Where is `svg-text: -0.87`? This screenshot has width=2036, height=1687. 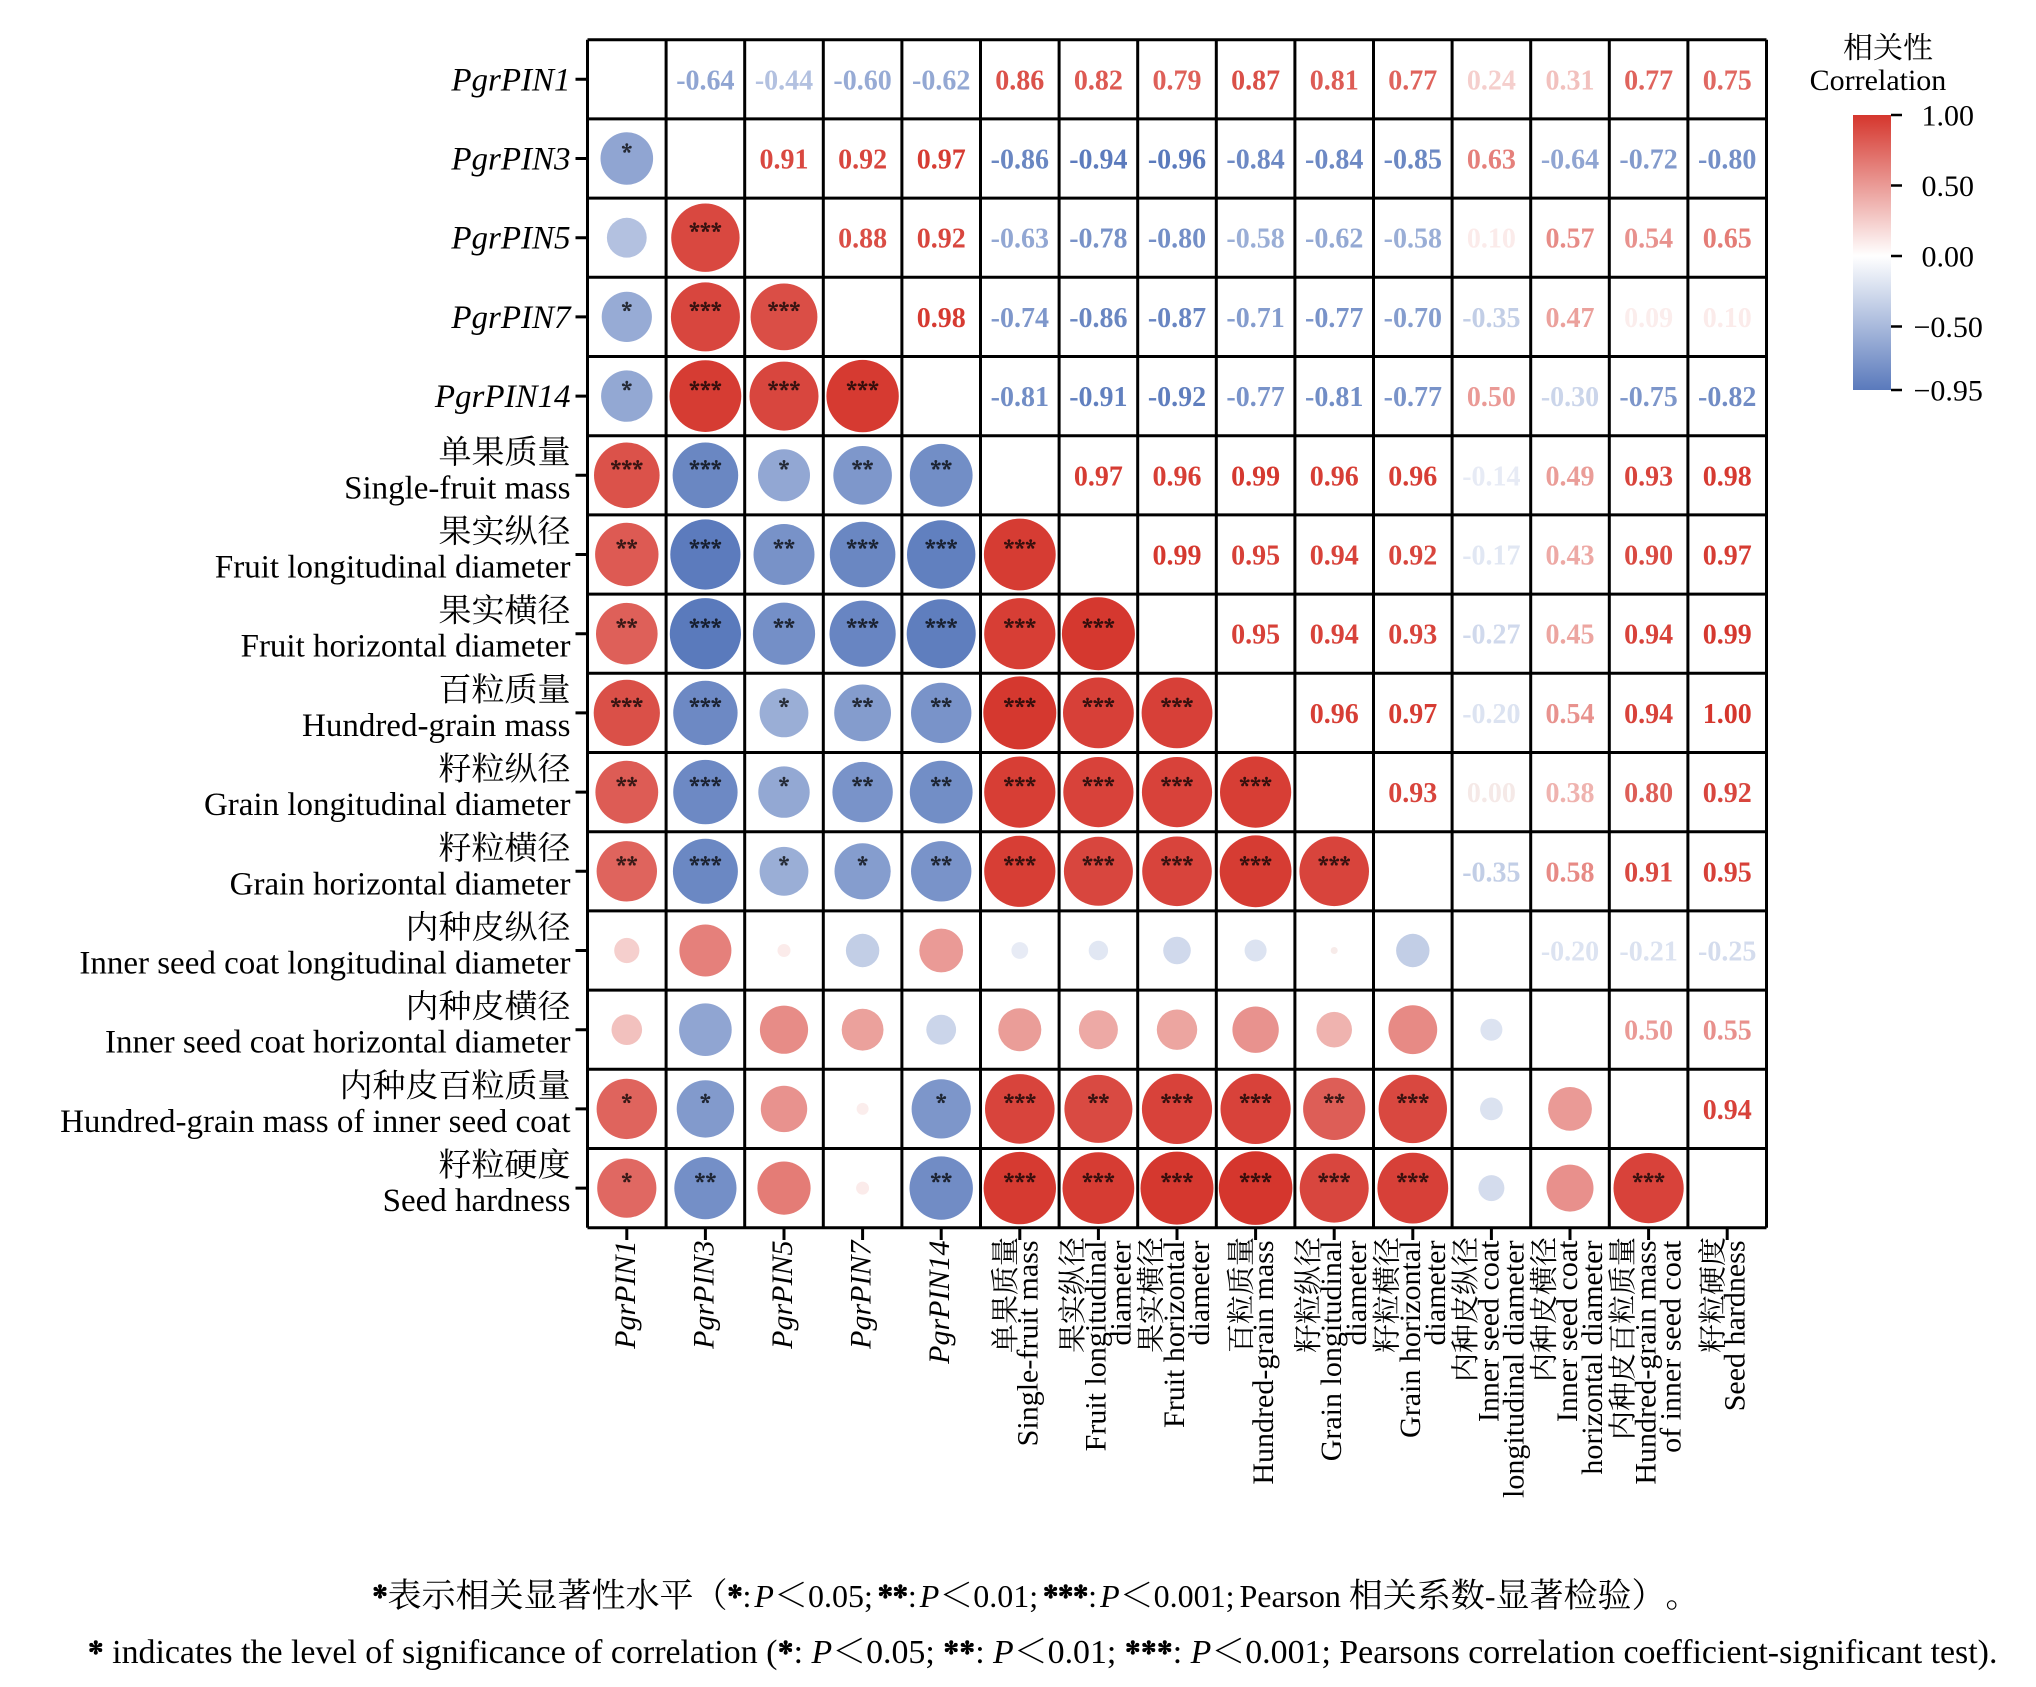 svg-text: -0.87 is located at coordinates (1177, 318).